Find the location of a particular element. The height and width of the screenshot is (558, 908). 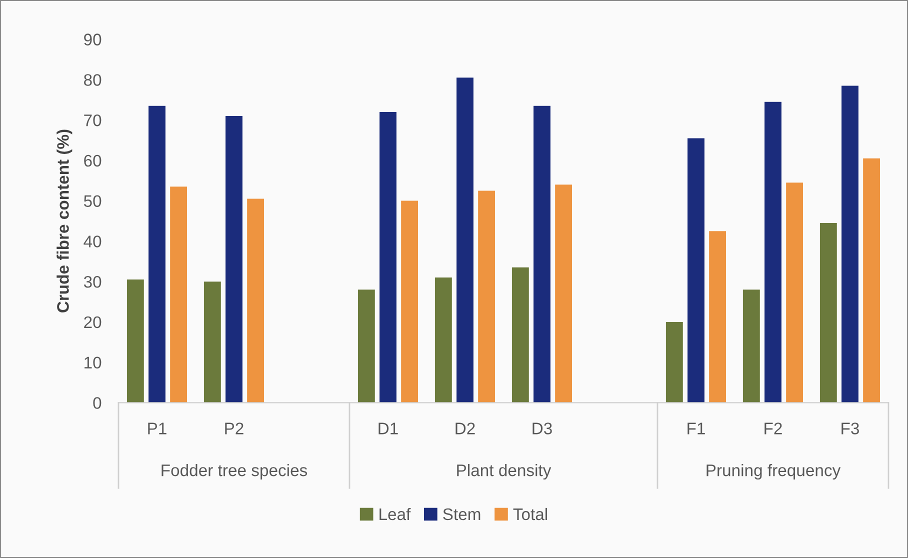

x-tick-label: P2 is located at coordinates (234, 428).